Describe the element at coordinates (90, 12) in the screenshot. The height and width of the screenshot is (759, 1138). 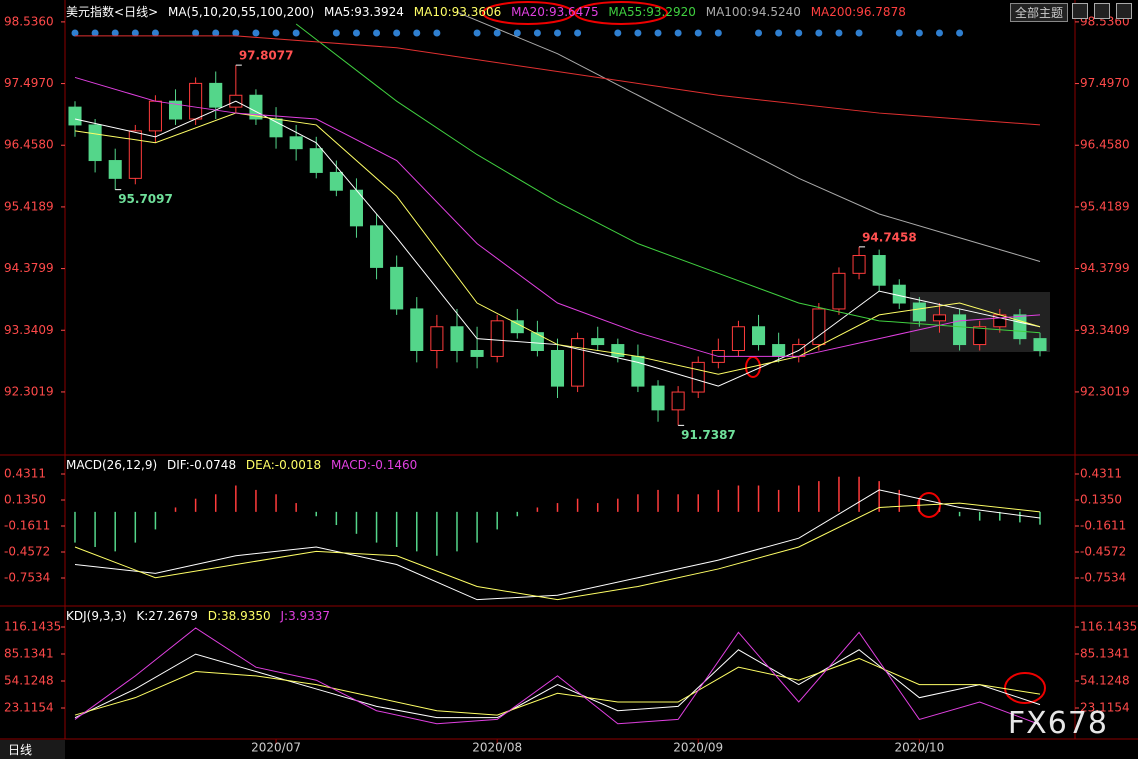
I see `instrument-name: 美元指数` at that location.